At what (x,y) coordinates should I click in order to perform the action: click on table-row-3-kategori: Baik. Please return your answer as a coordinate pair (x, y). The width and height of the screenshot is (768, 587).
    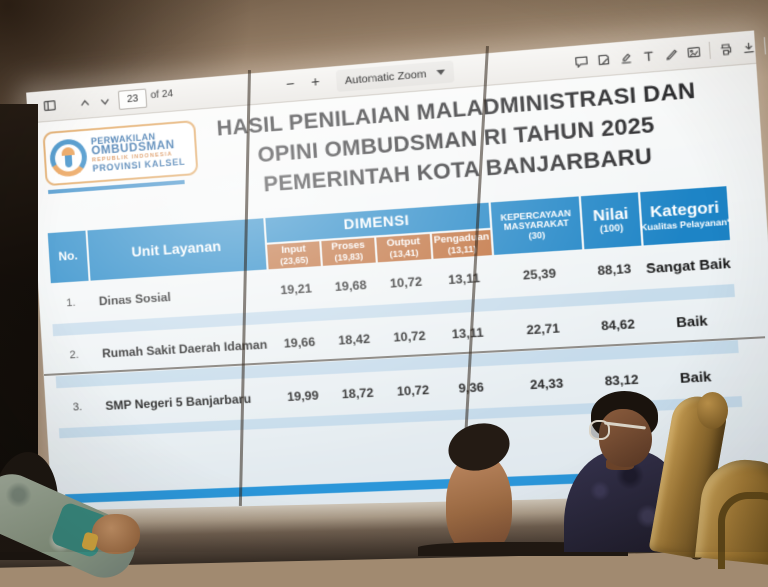
    Looking at the image, I should click on (696, 376).